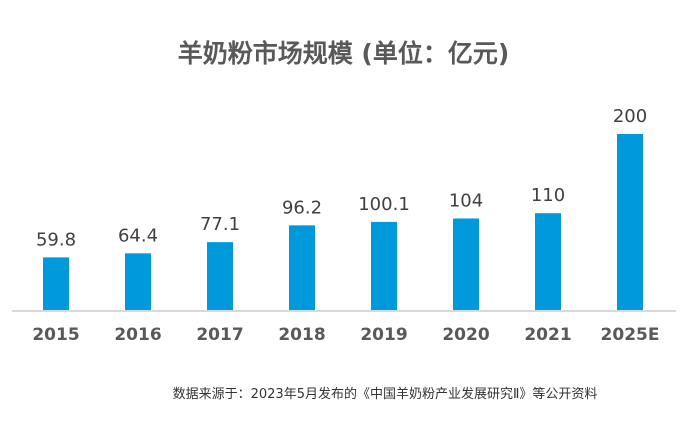 This screenshot has width=687, height=434. Describe the element at coordinates (302, 207) in the screenshot. I see `data-label: 96.2` at that location.